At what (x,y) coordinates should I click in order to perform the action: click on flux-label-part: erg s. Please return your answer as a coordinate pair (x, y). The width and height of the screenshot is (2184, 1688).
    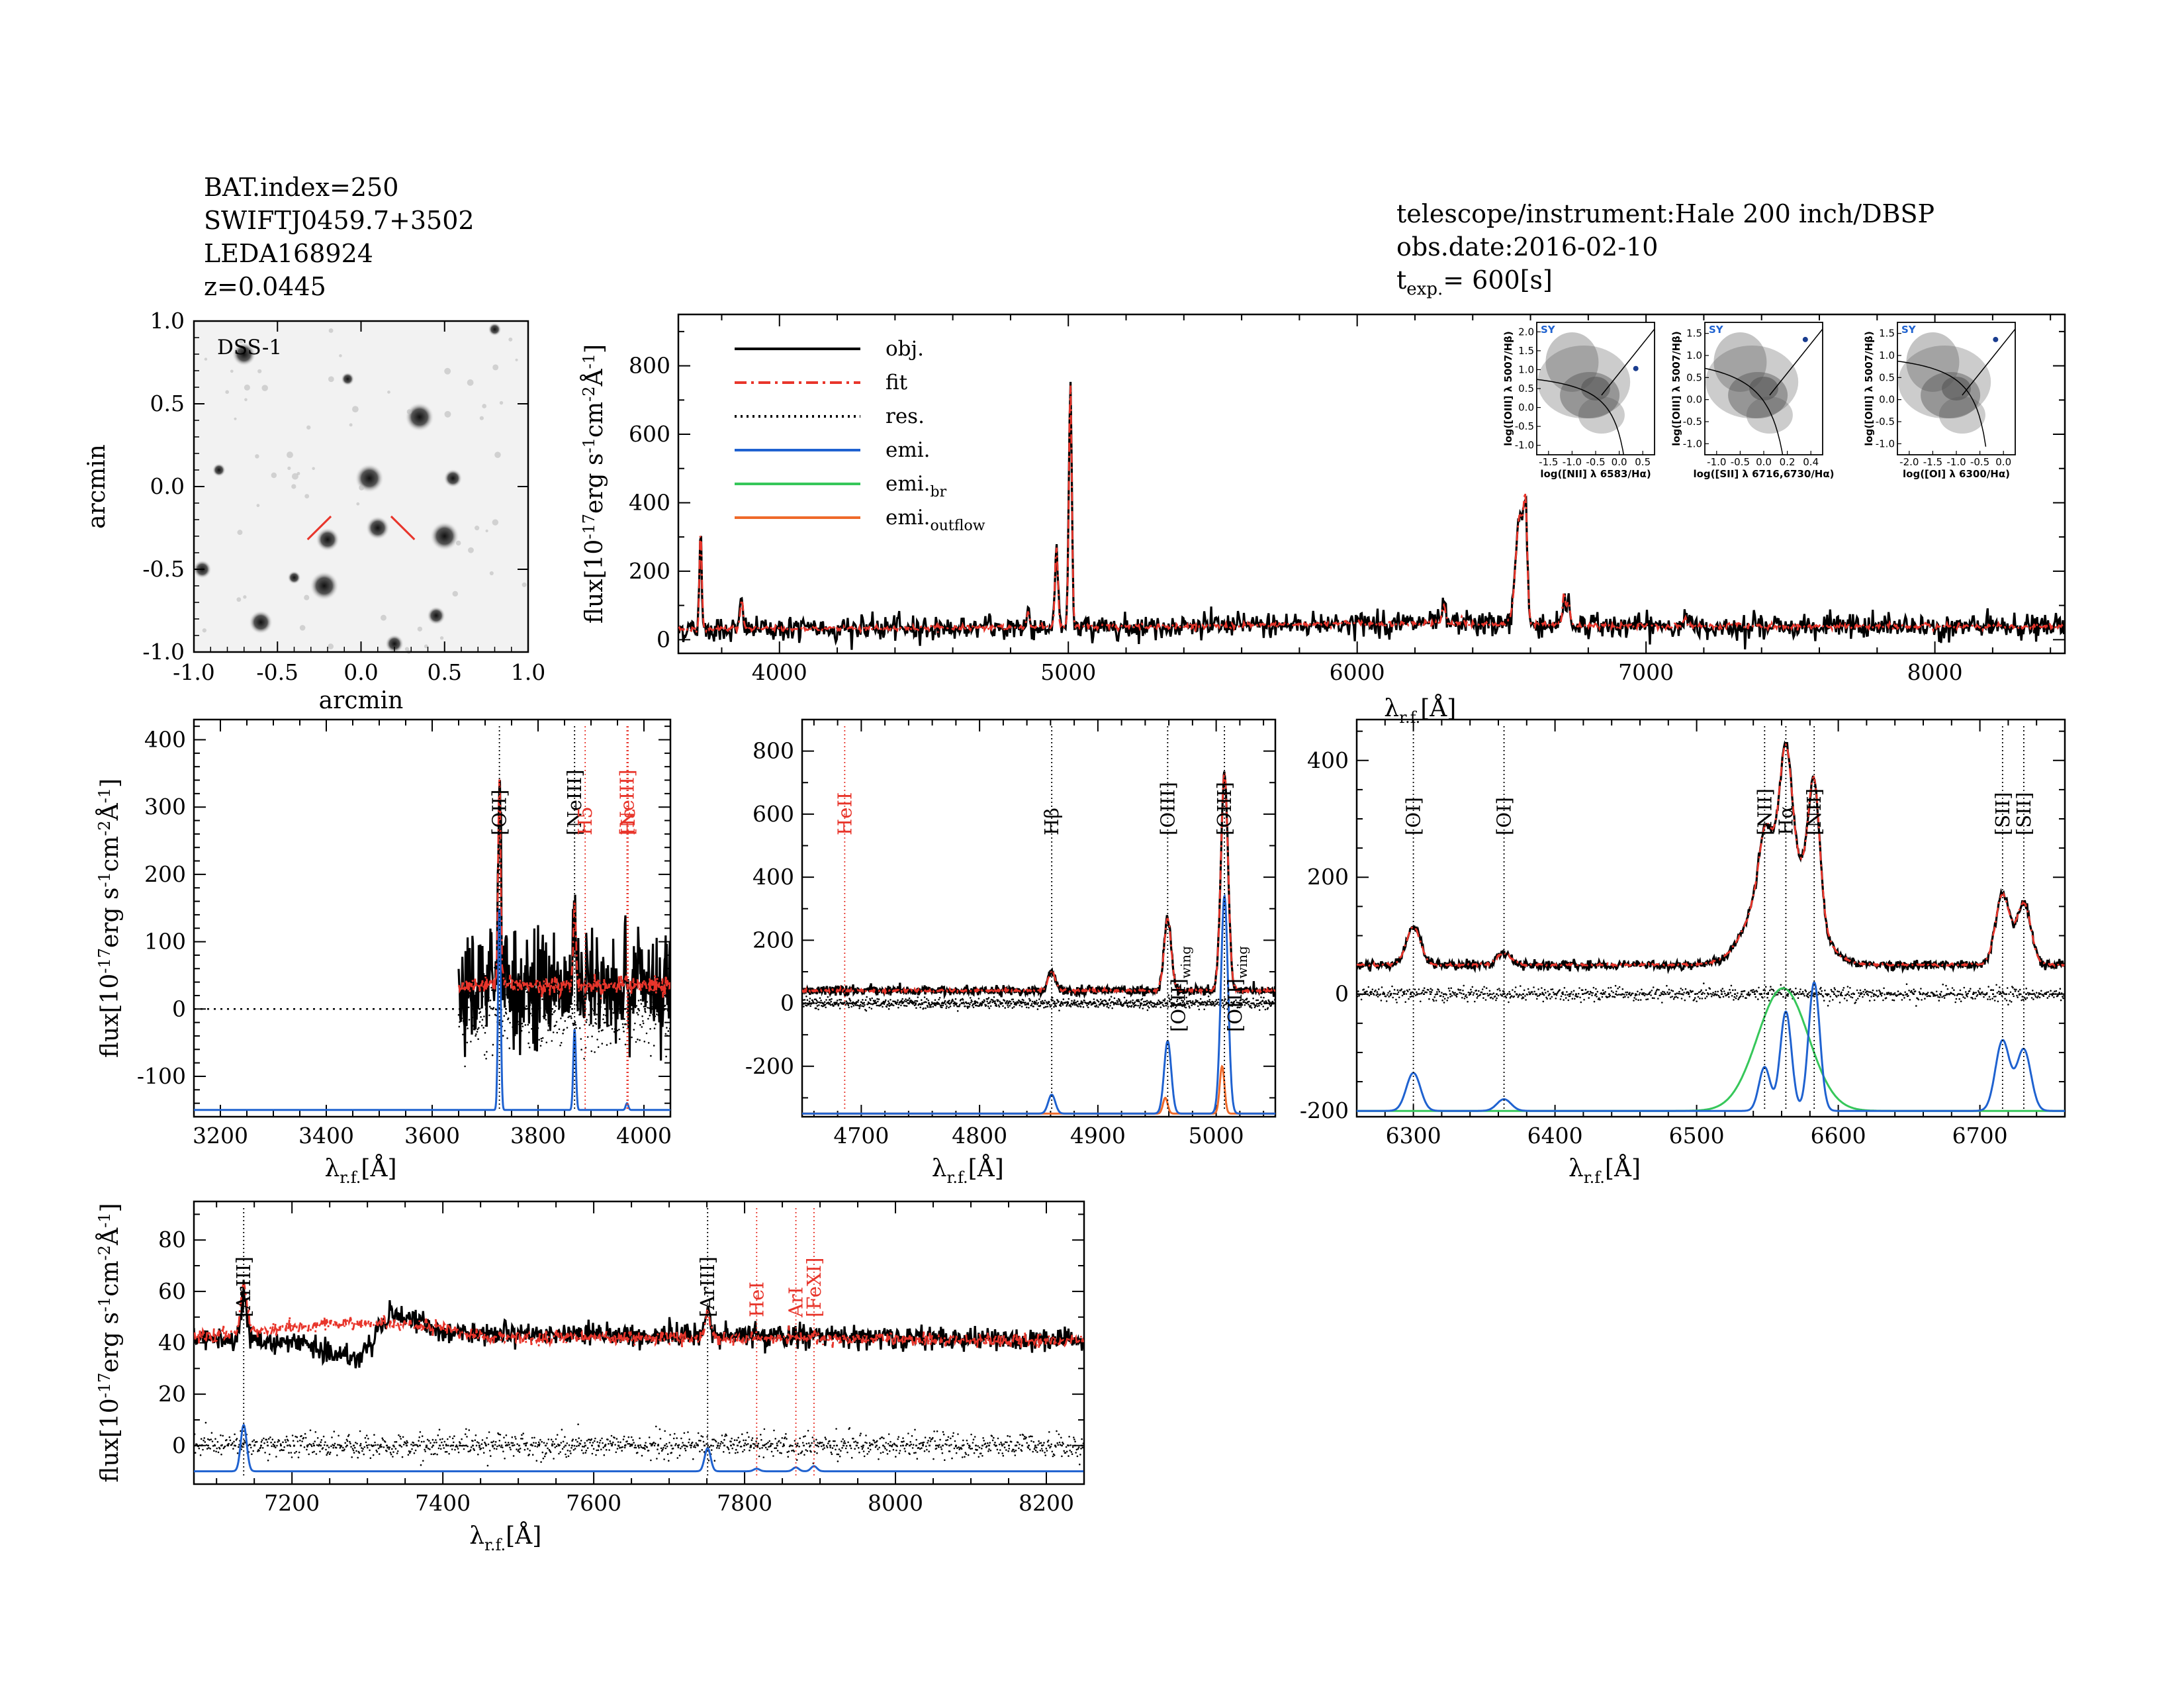
    Looking at the image, I should click on (111, 1342).